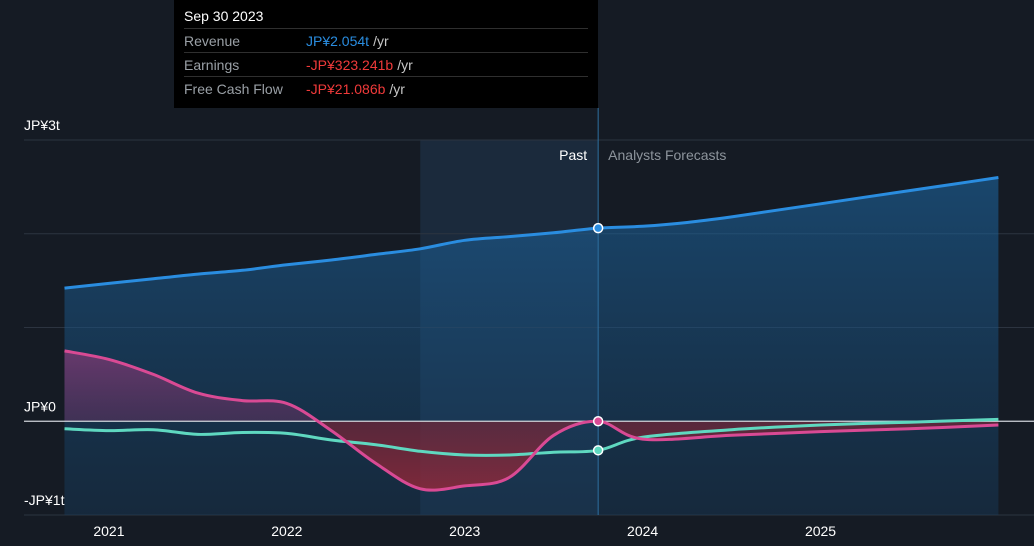 The height and width of the screenshot is (546, 1034). What do you see at coordinates (531, 437) in the screenshot?
I see `free-cash-flow-line` at bounding box center [531, 437].